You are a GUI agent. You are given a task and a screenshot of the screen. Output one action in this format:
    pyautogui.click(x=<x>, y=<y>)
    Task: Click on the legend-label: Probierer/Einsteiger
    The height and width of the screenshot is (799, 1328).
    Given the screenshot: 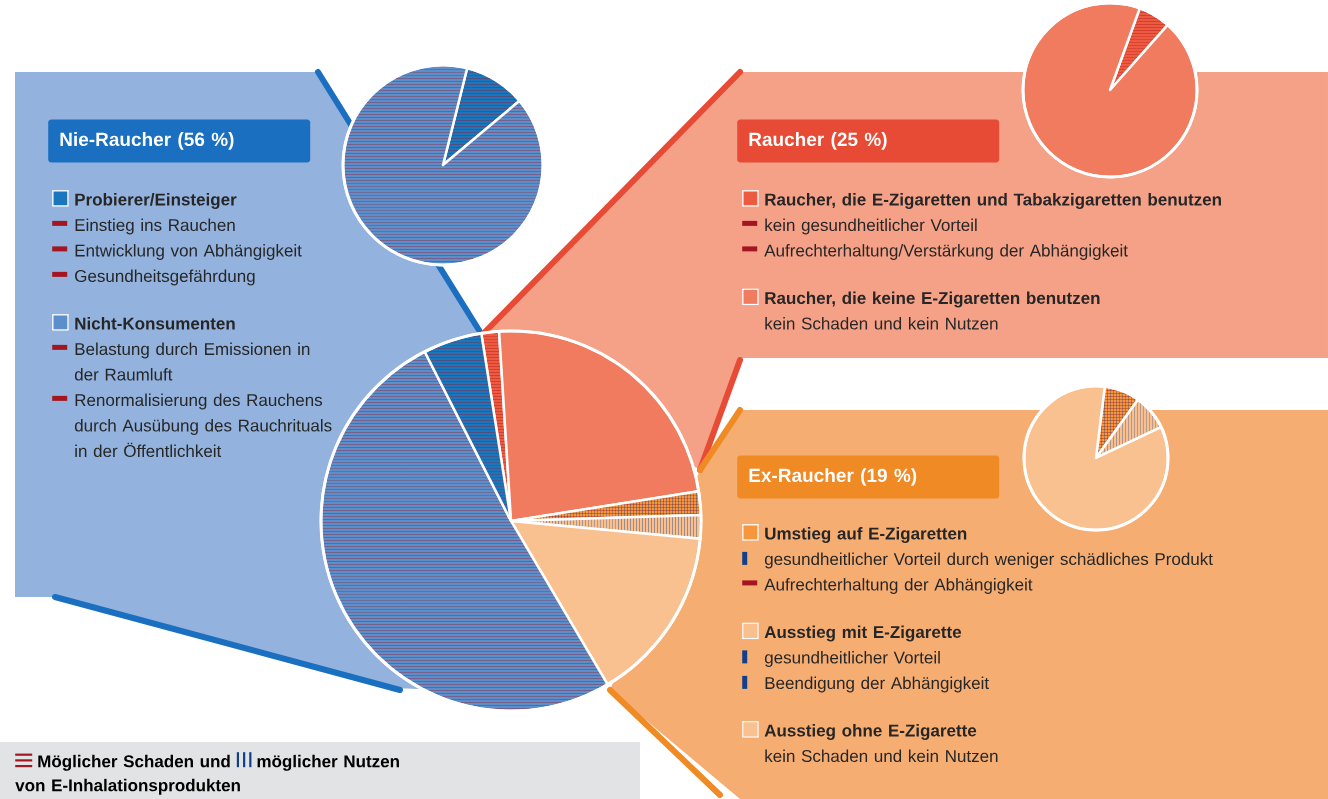 What is the action you would take?
    pyautogui.click(x=156, y=201)
    